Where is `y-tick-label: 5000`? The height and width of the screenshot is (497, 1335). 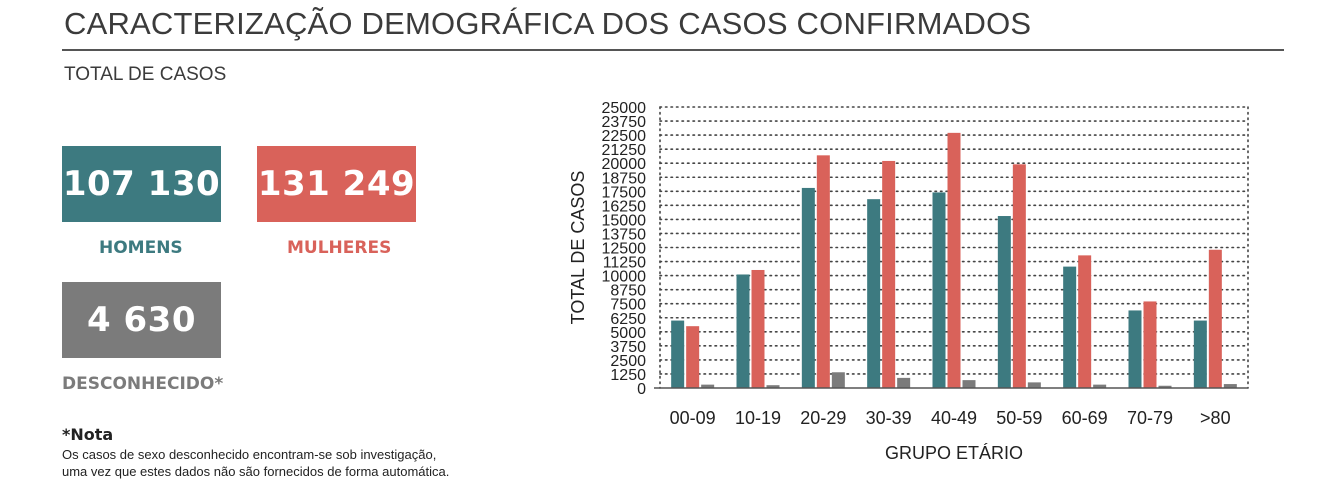
y-tick-label: 5000 is located at coordinates (628, 333).